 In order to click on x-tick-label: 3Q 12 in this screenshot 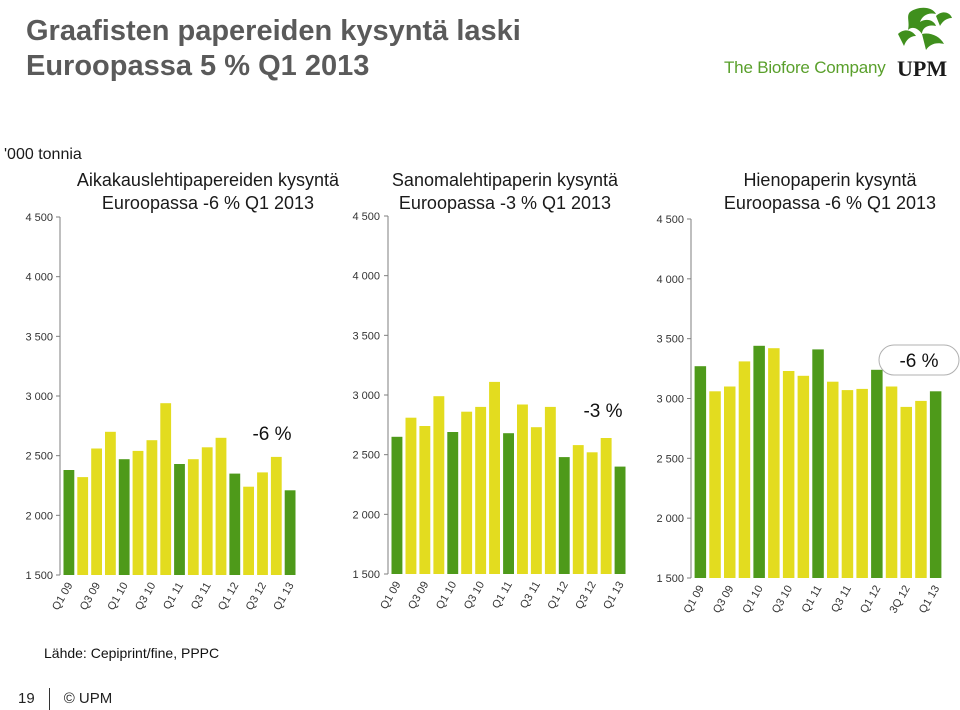, I will do `click(899, 600)`.